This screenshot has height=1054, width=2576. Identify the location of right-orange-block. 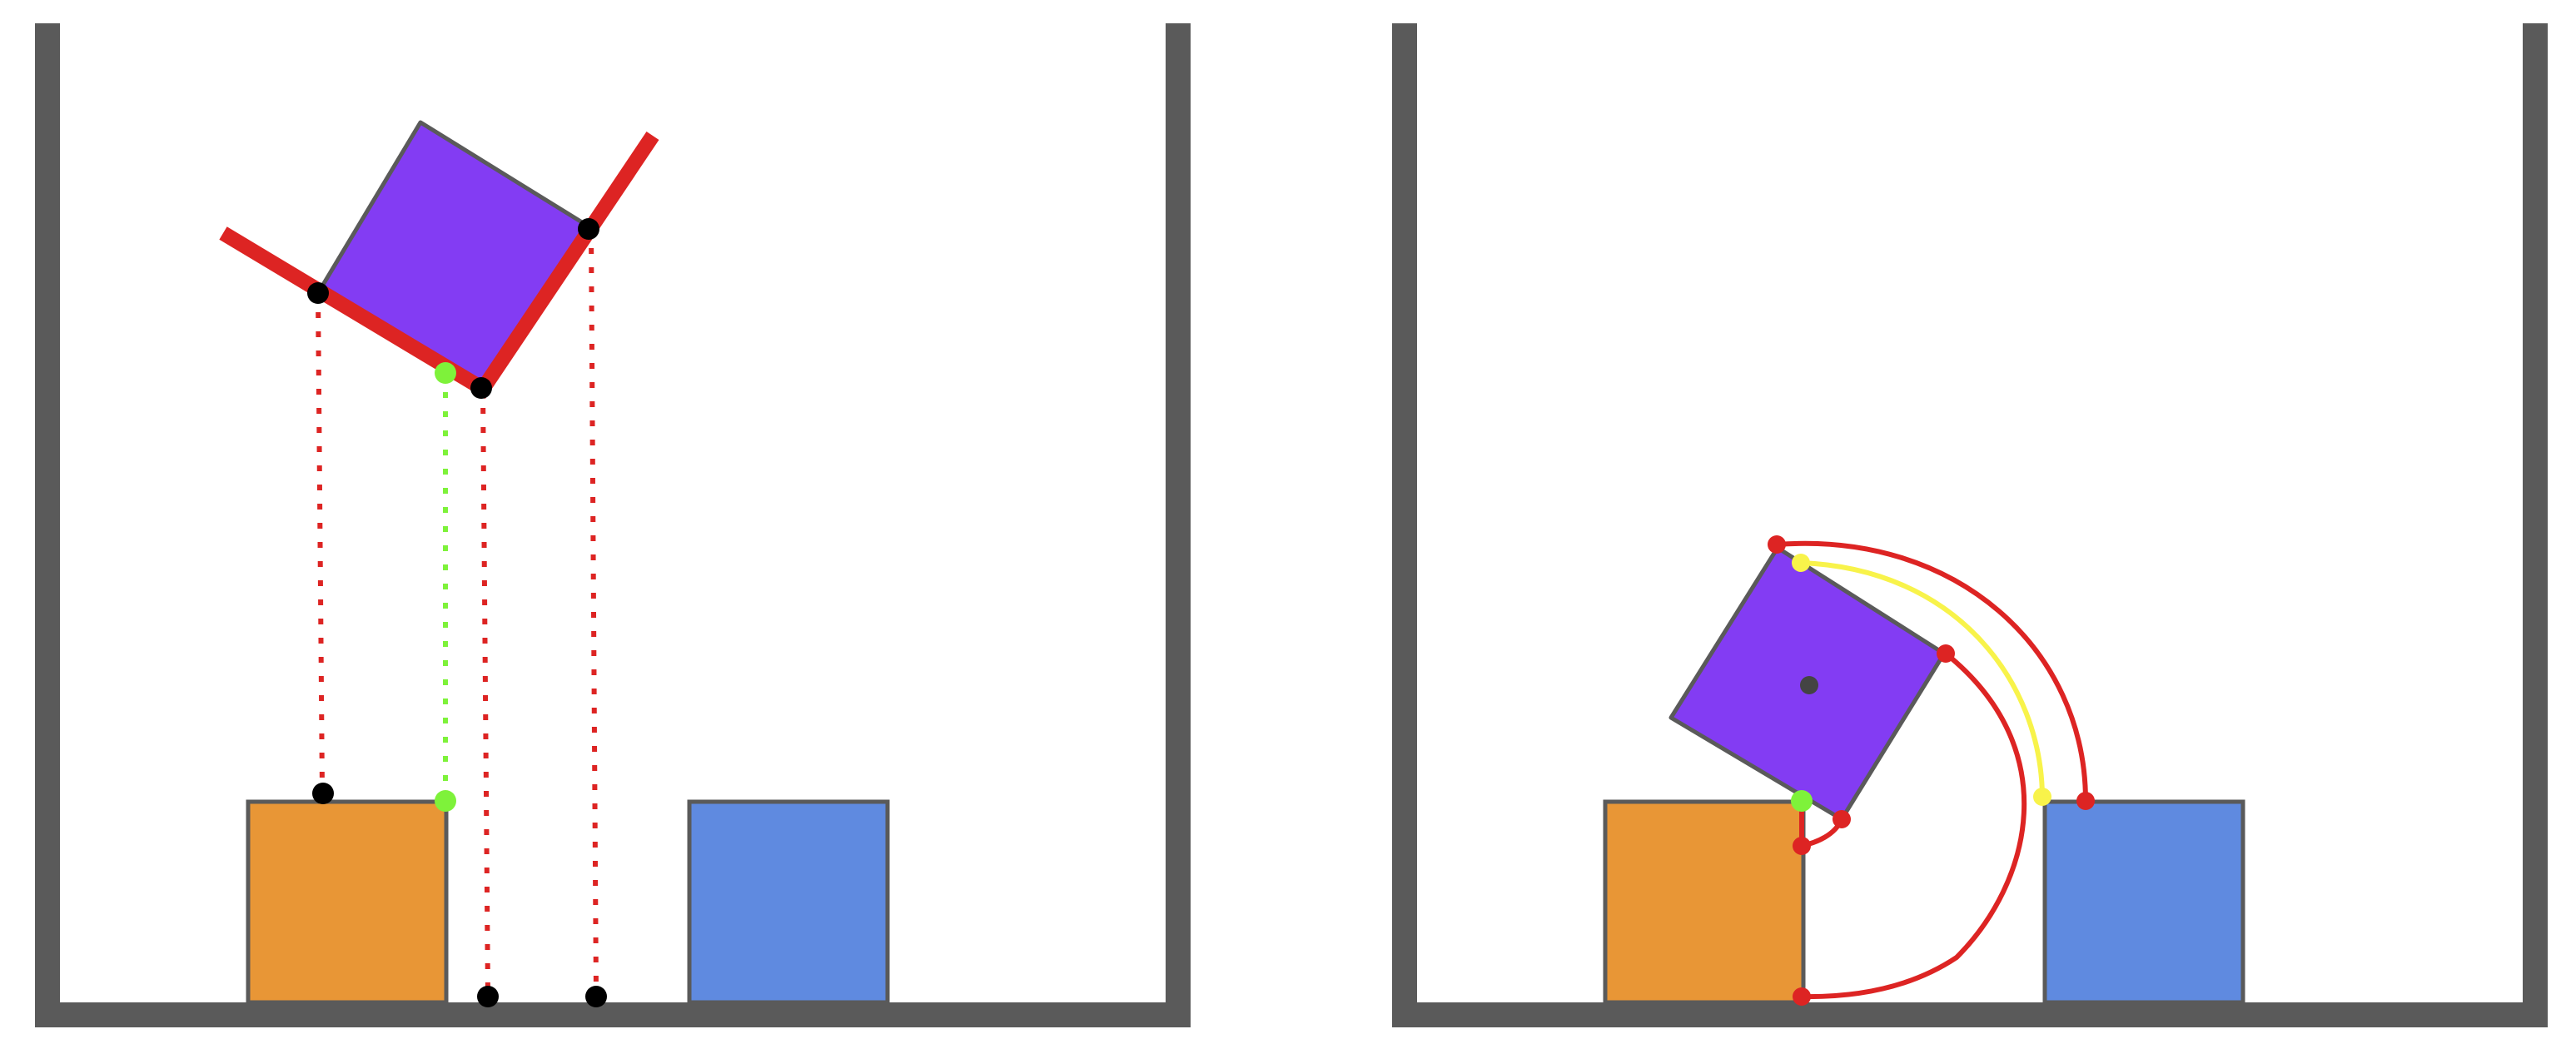
(1704, 902).